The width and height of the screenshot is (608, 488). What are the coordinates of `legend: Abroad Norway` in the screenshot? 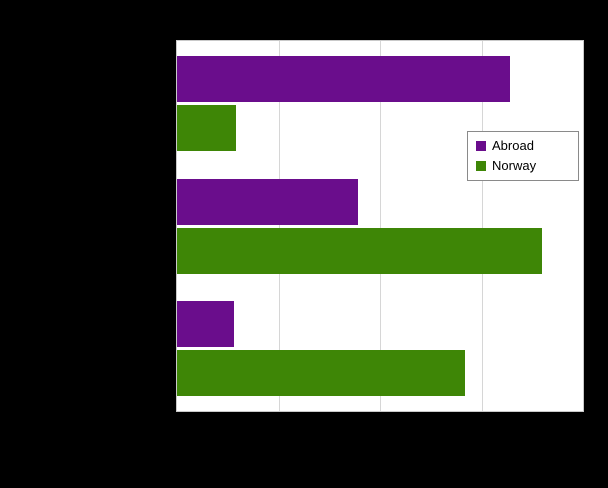 It's located at (523, 156).